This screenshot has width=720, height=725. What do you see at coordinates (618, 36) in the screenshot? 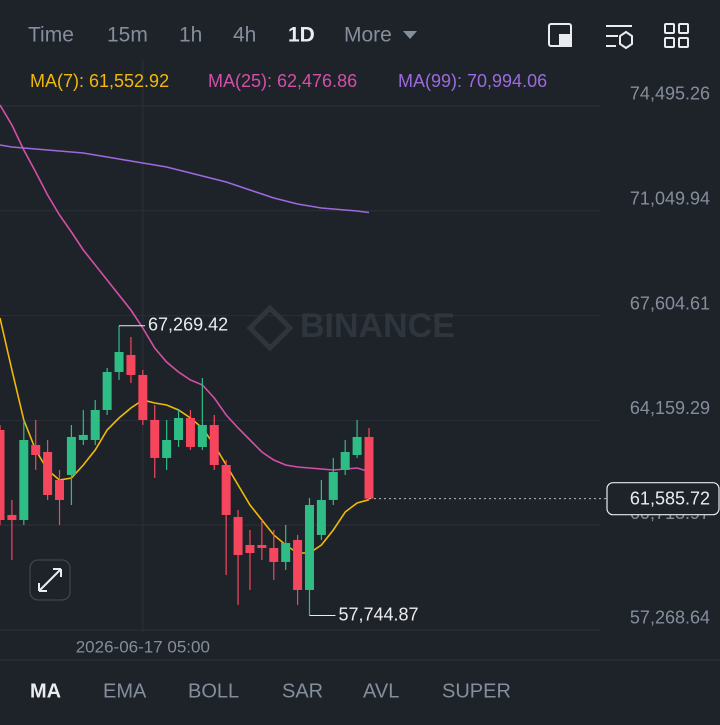
I see `toolbar-icons` at bounding box center [618, 36].